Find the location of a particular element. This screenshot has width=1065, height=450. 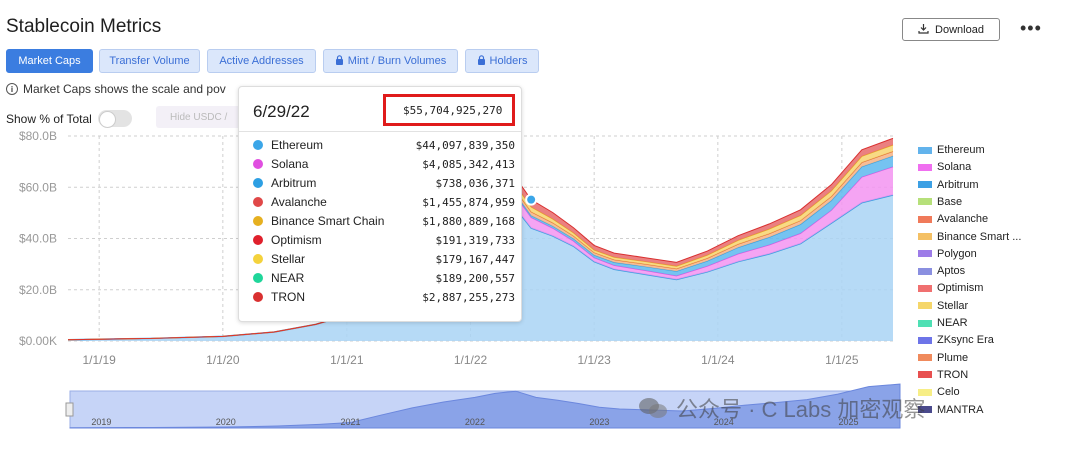

more-options-button: ••• is located at coordinates (1031, 28).